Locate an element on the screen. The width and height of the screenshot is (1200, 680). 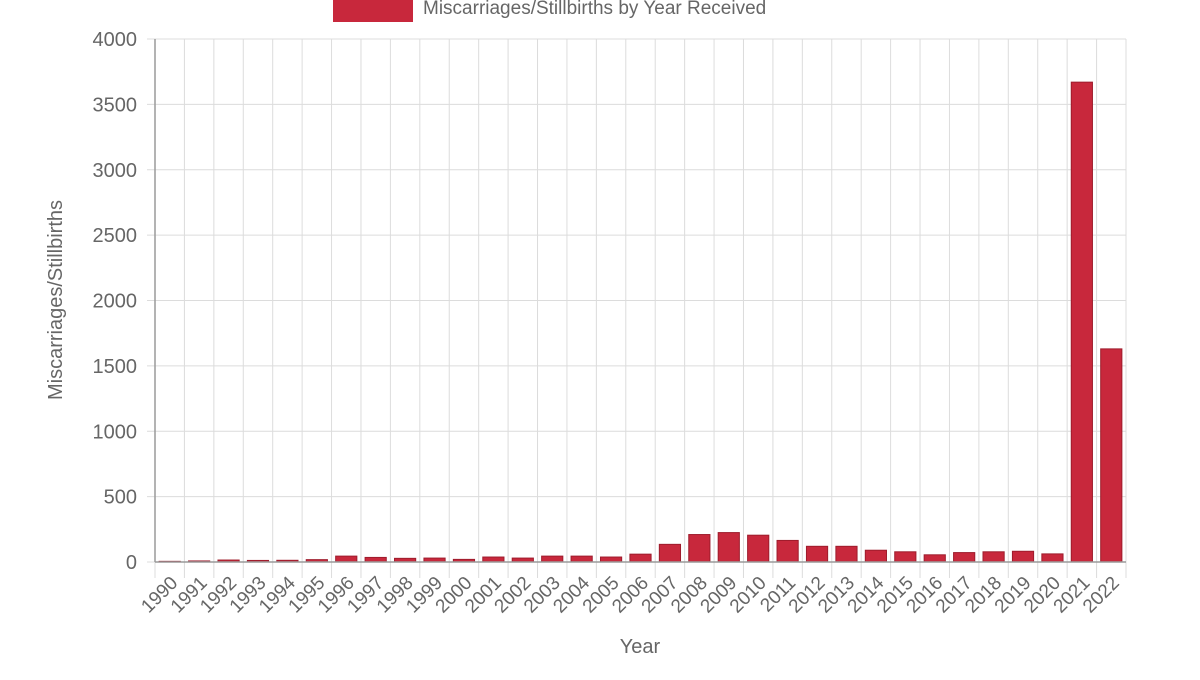
bar-2019 is located at coordinates (1023, 556).